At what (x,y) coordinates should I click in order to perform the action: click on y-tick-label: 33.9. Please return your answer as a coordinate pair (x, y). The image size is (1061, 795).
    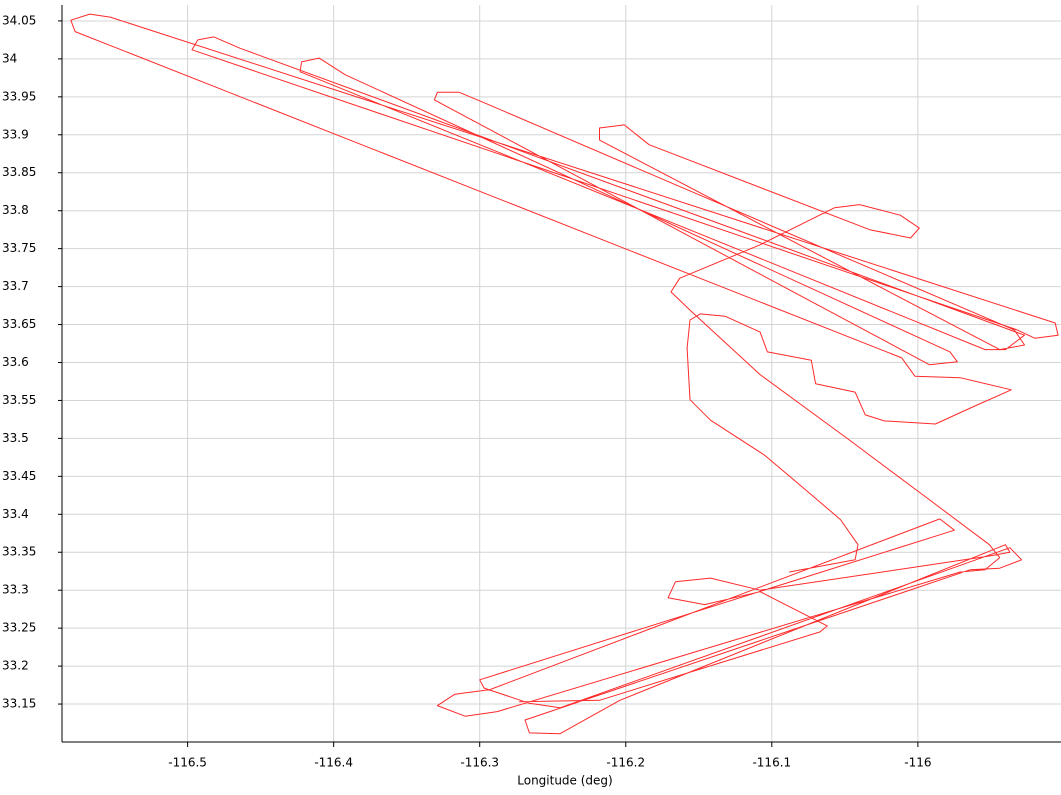
    Looking at the image, I should click on (15, 134).